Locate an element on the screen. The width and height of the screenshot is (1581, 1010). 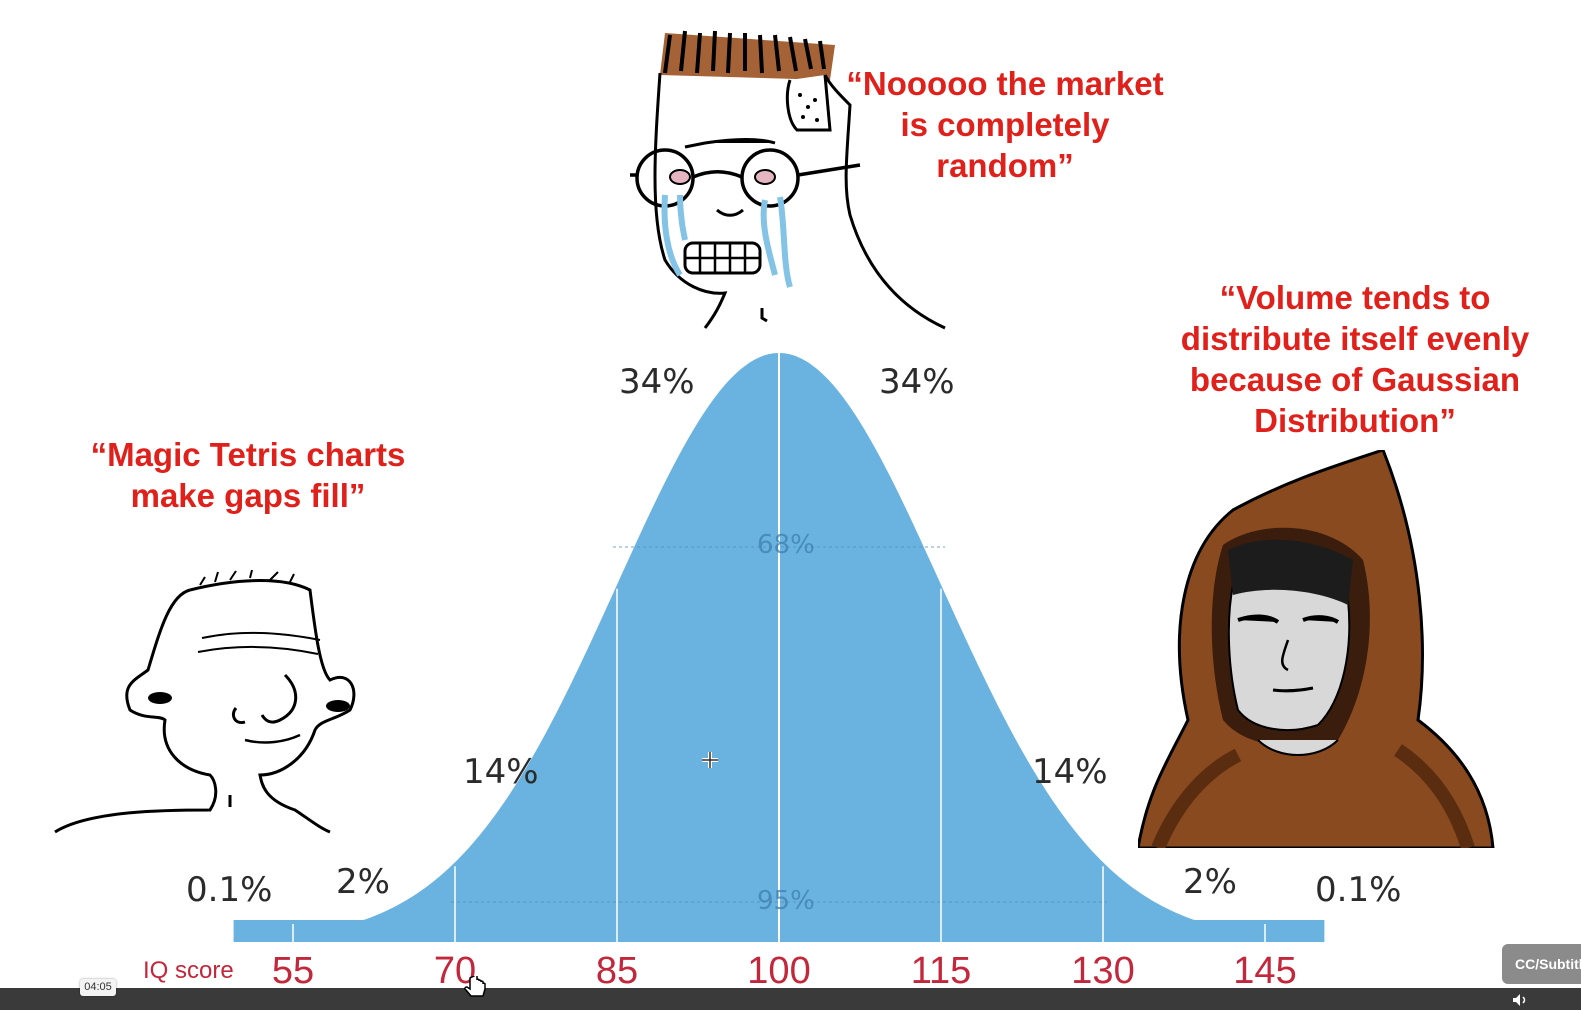
inner-pct-two-sd: 95% is located at coordinates (786, 901).